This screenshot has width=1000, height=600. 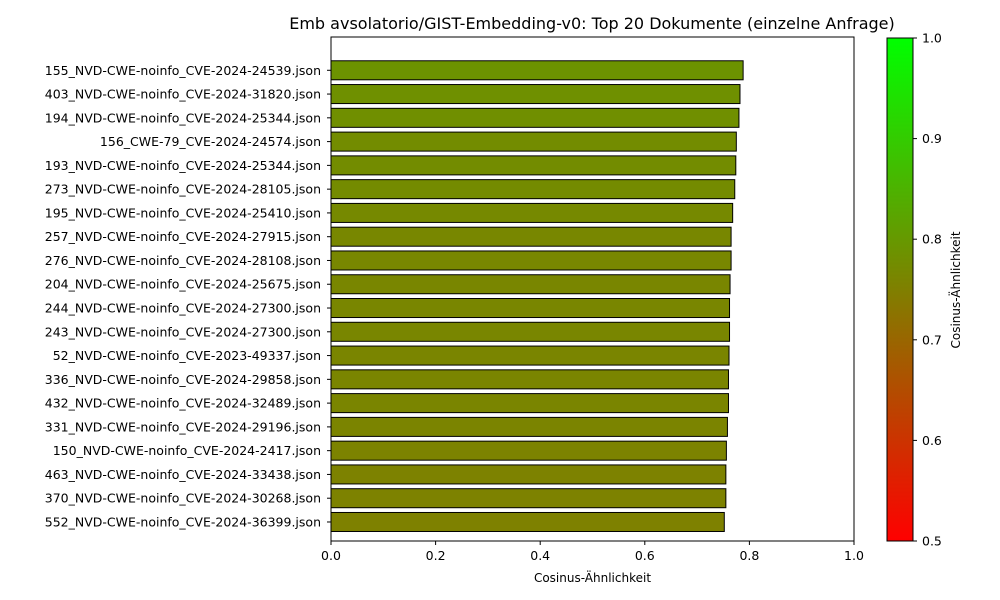 I want to click on colorbar-tick-label: 1.0, so click(x=932, y=38).